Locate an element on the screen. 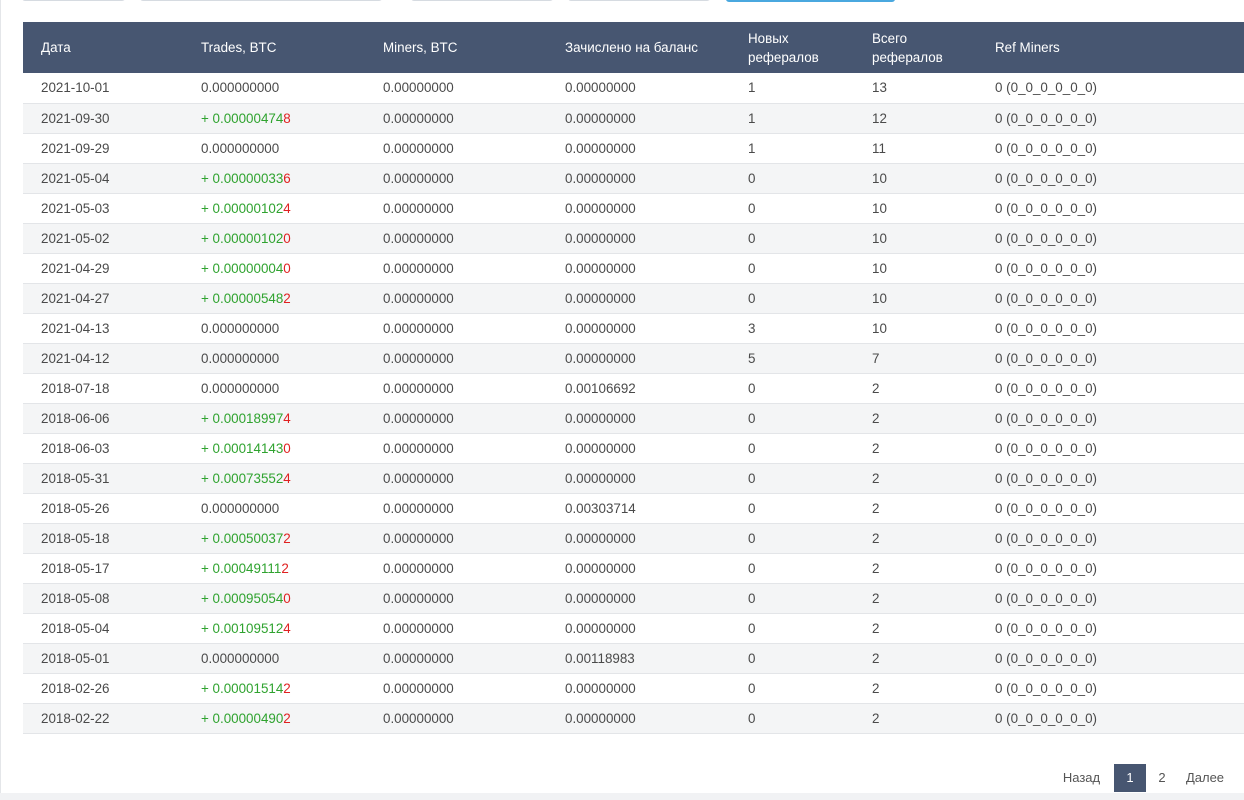 The width and height of the screenshot is (1244, 800). cell-trades: + 0.000015142 is located at coordinates (274, 688).